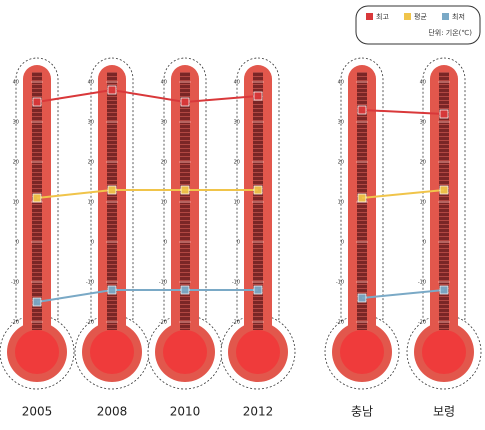 The image size is (485, 430). Describe the element at coordinates (362, 412) in the screenshot. I see `x-tick-label: 충남` at that location.